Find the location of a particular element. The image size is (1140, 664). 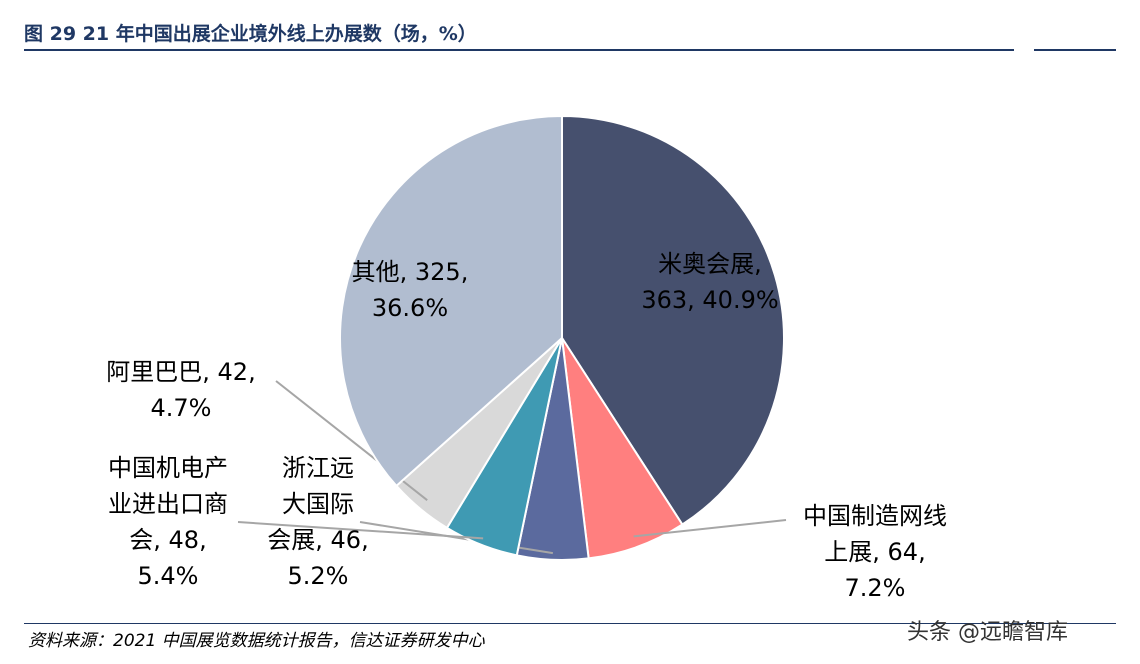

slice-label-line: 上展, 64, is located at coordinates (875, 552).